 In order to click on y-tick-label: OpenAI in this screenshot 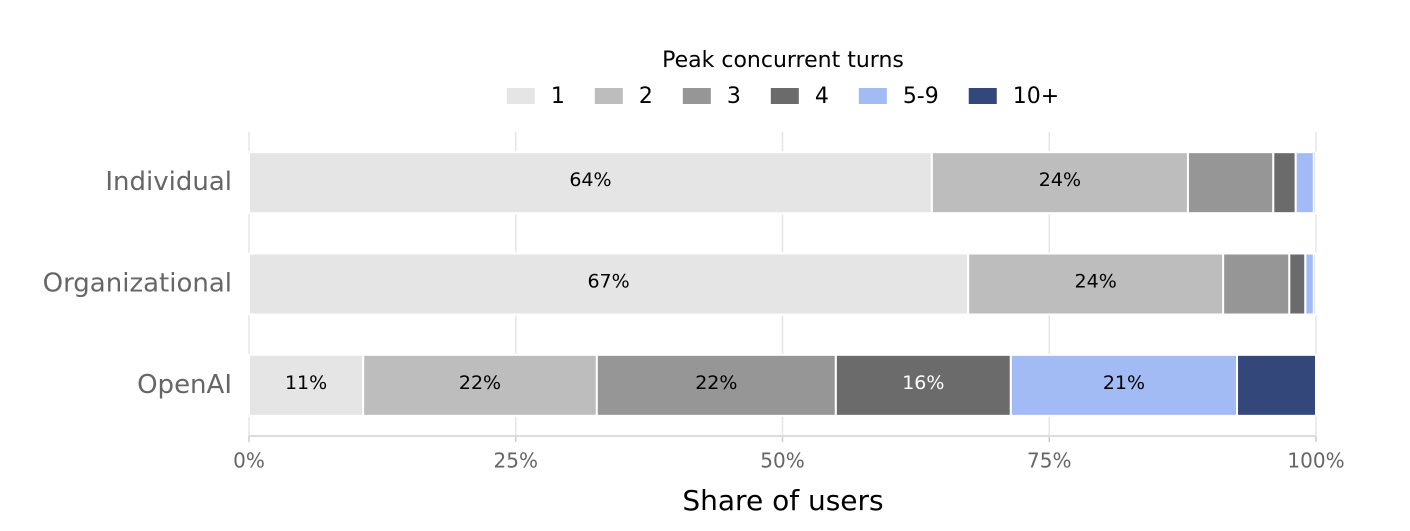, I will do `click(184, 385)`.